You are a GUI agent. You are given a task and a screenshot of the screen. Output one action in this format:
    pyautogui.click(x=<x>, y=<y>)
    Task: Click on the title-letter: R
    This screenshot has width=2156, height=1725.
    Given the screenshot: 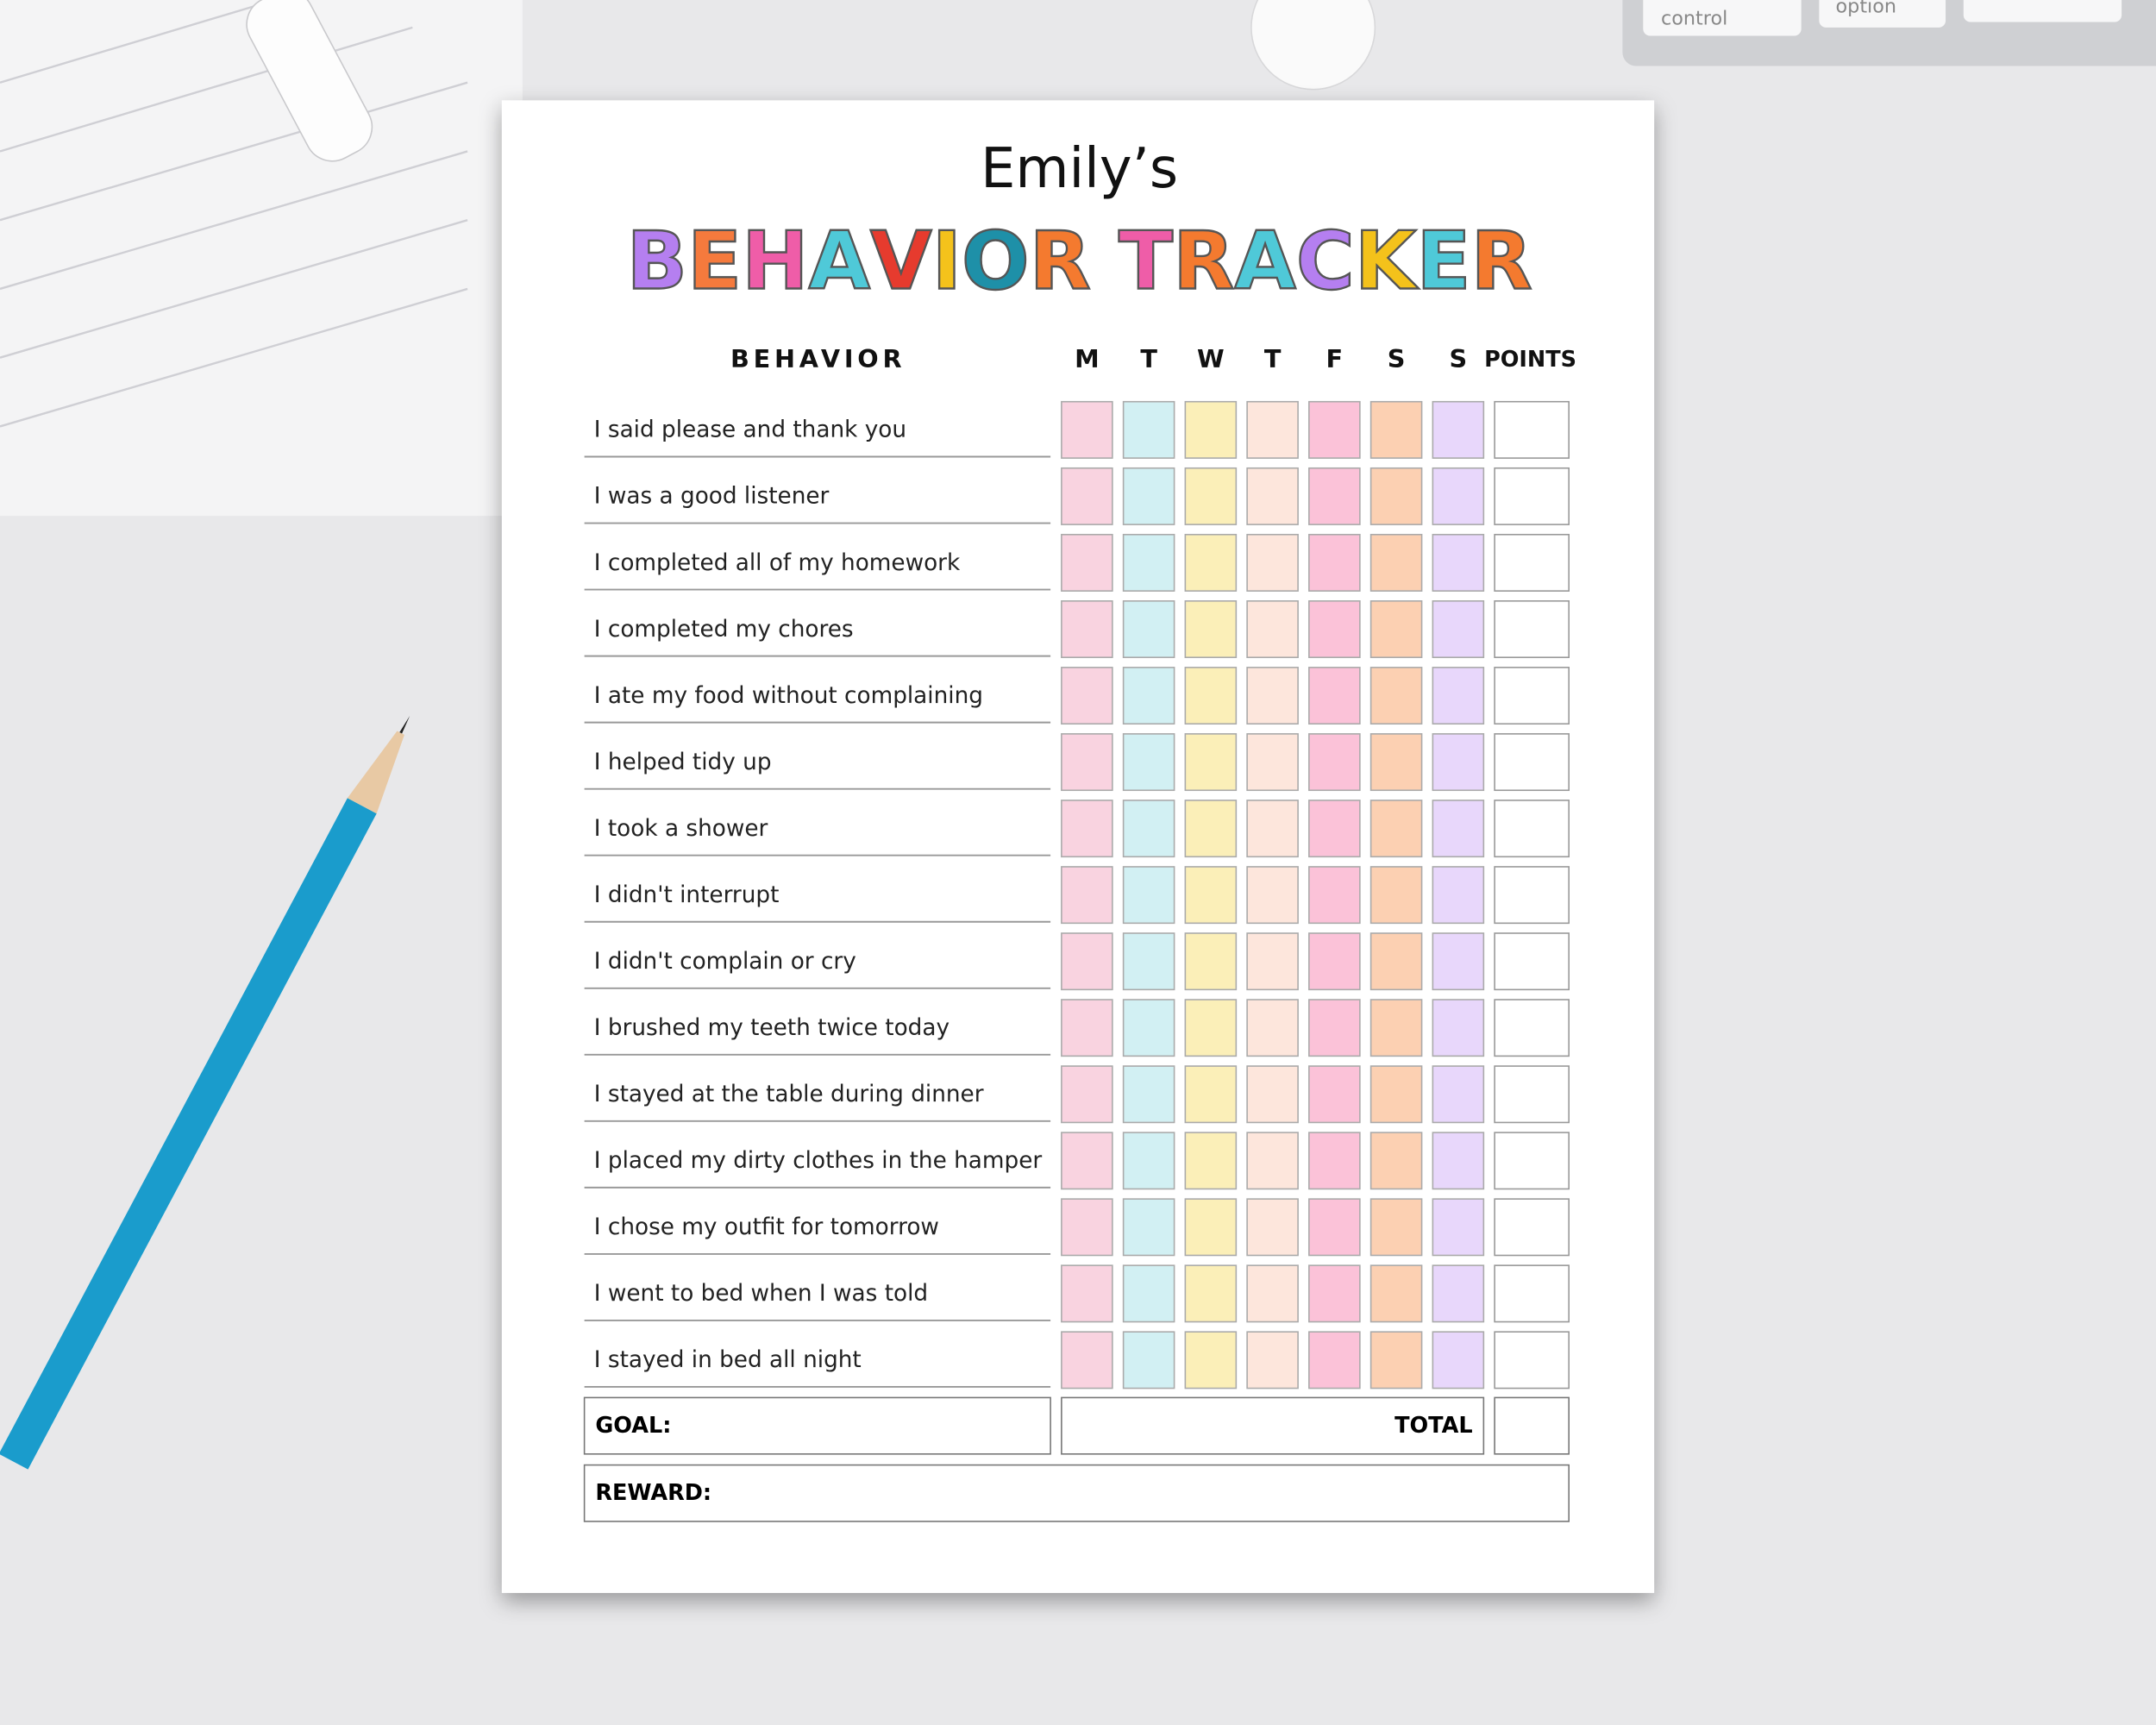 What is the action you would take?
    pyautogui.click(x=1501, y=261)
    